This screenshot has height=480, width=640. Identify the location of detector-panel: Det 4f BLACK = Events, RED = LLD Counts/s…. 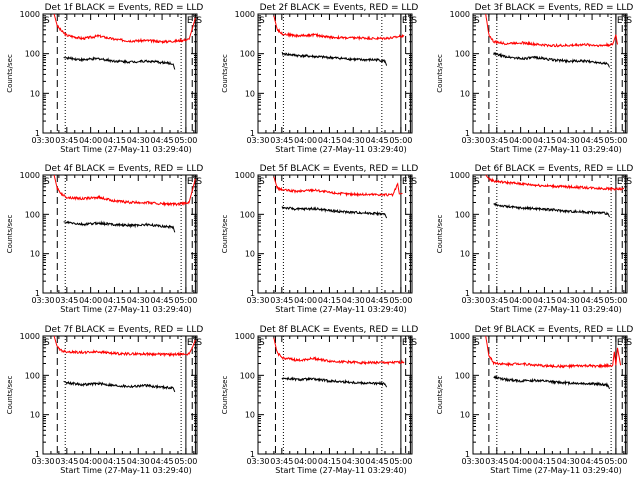
(104, 239).